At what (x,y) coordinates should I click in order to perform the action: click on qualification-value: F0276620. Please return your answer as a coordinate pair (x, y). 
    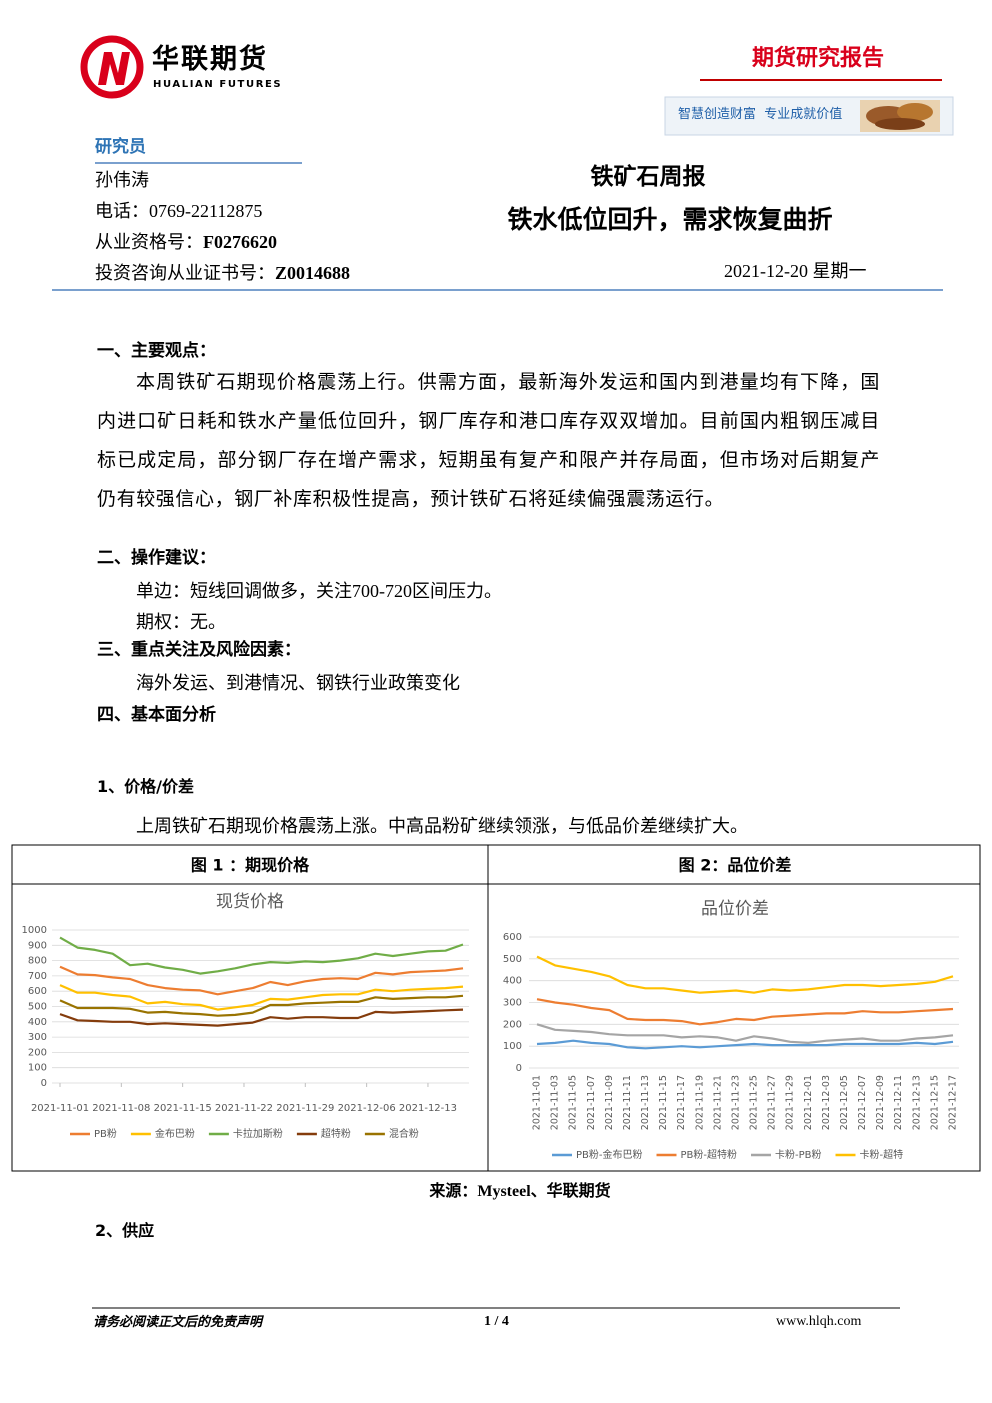
    Looking at the image, I should click on (240, 242).